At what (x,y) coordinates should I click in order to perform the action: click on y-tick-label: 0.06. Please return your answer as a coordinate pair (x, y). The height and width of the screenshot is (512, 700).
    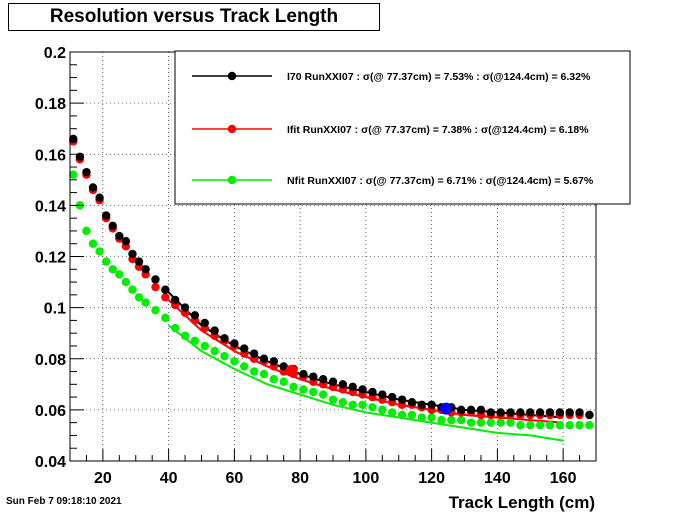
    Looking at the image, I should click on (50, 411).